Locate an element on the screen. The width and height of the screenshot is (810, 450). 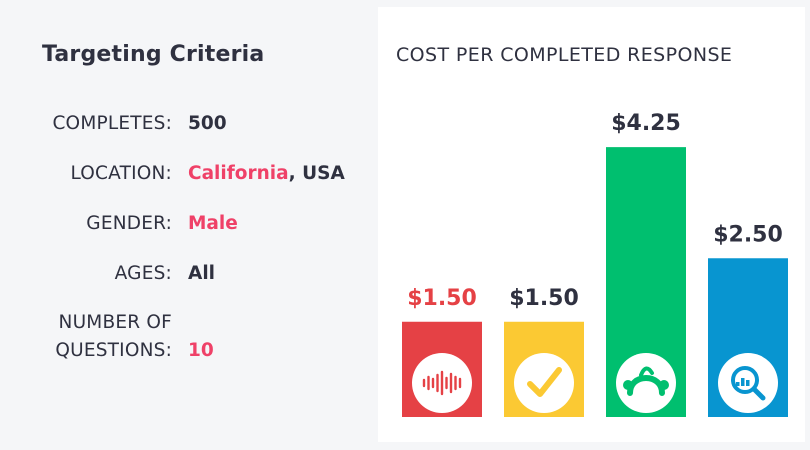
location-value: California, USA is located at coordinates (266, 173).